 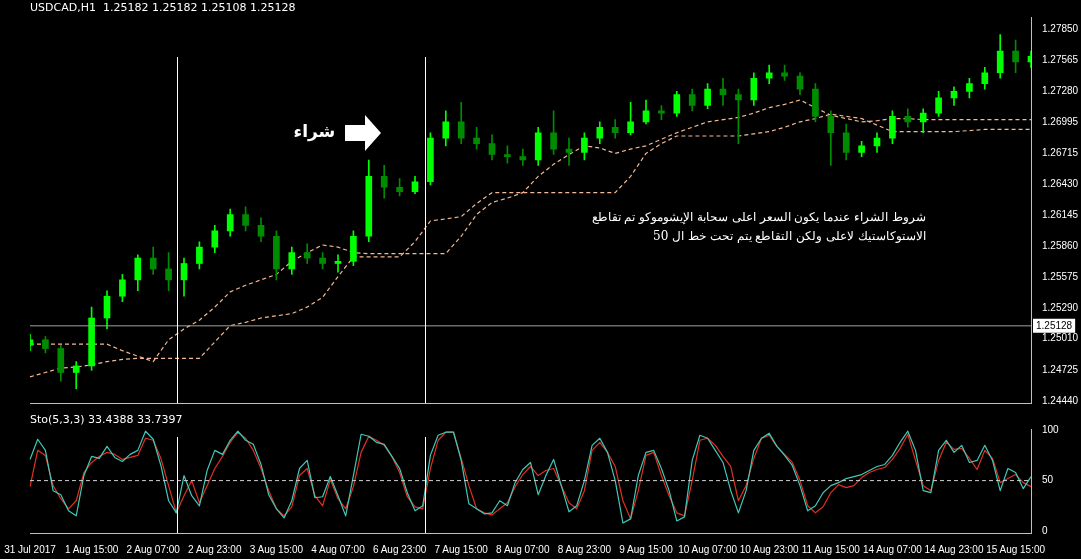 What do you see at coordinates (1060, 91) in the screenshot?
I see `y-tick-label: 1.27280` at bounding box center [1060, 91].